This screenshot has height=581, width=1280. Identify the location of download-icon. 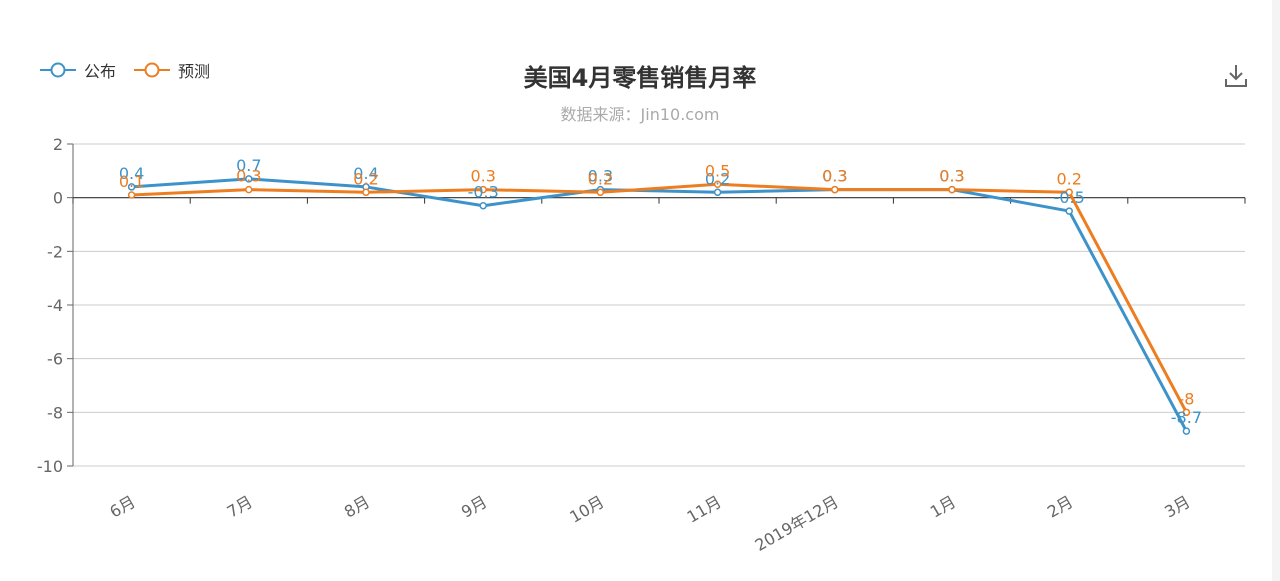
(1236, 76).